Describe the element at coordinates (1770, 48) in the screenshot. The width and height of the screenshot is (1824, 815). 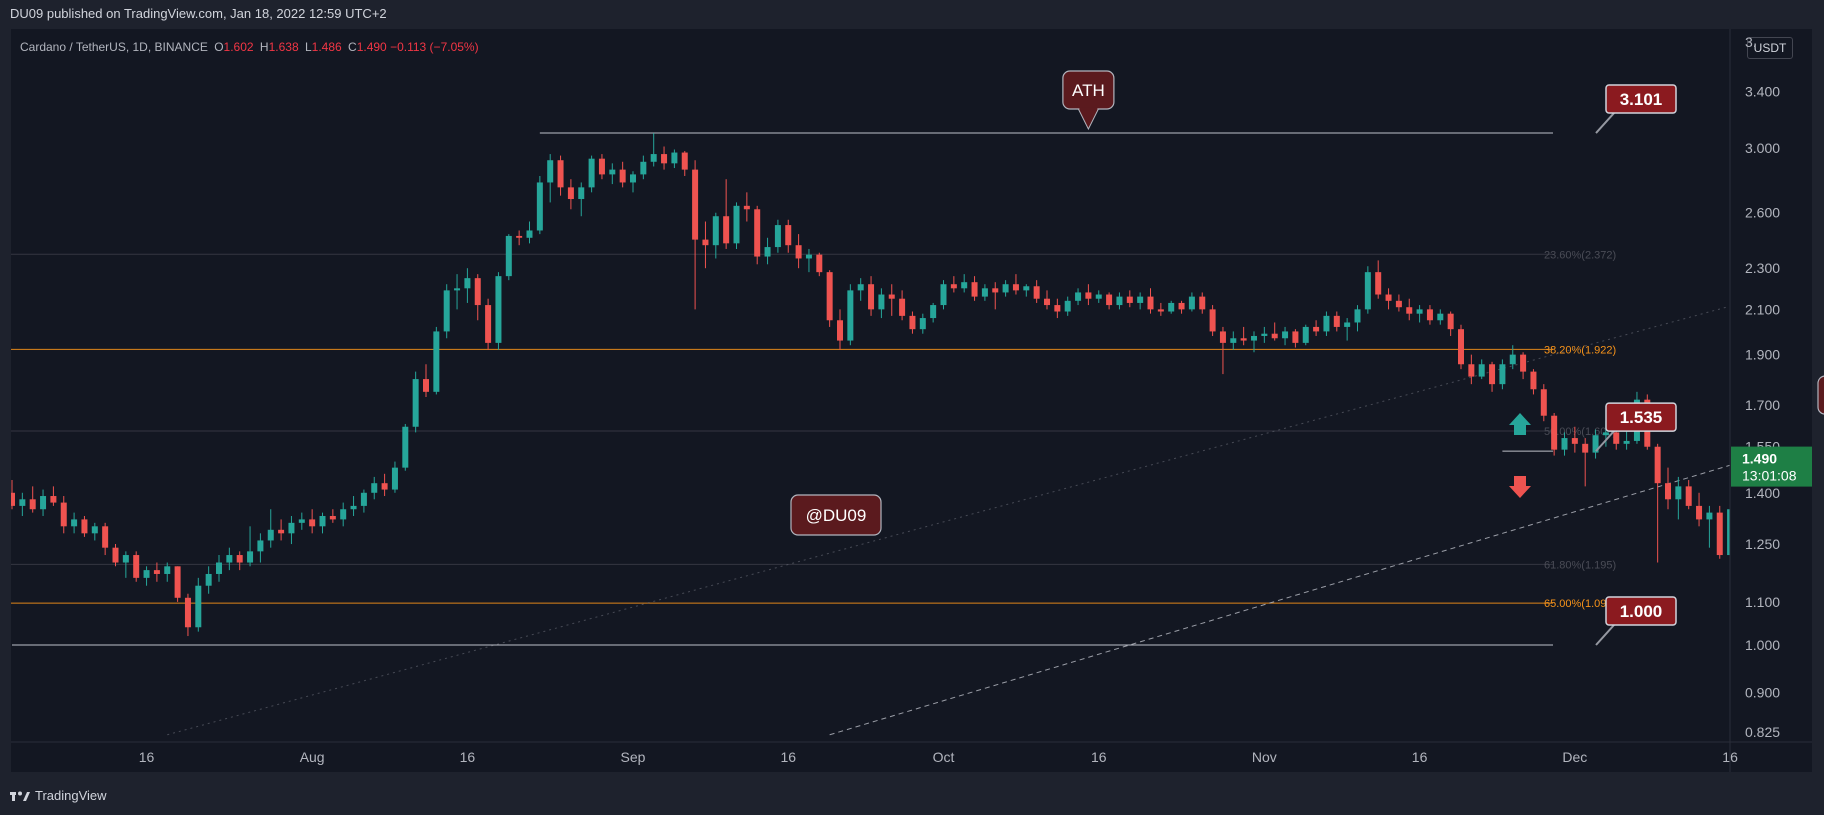
I see `currency-badge: USDT` at that location.